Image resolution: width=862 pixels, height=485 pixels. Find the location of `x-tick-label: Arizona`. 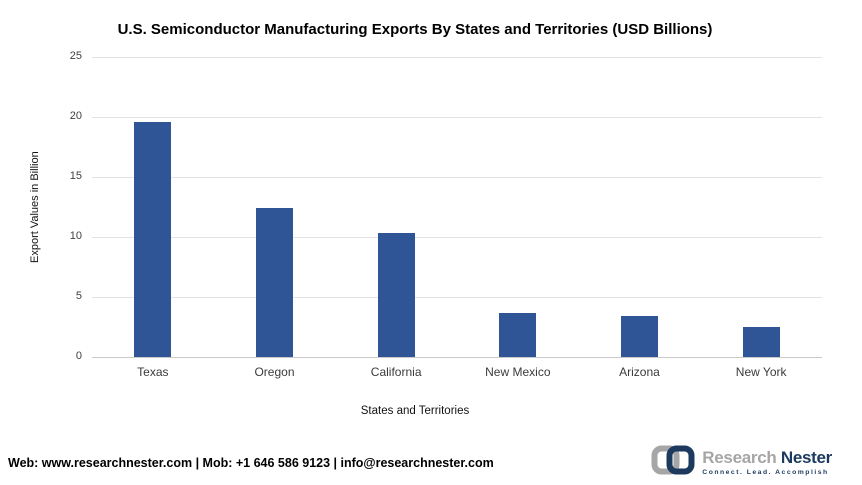

x-tick-label: Arizona is located at coordinates (639, 372).